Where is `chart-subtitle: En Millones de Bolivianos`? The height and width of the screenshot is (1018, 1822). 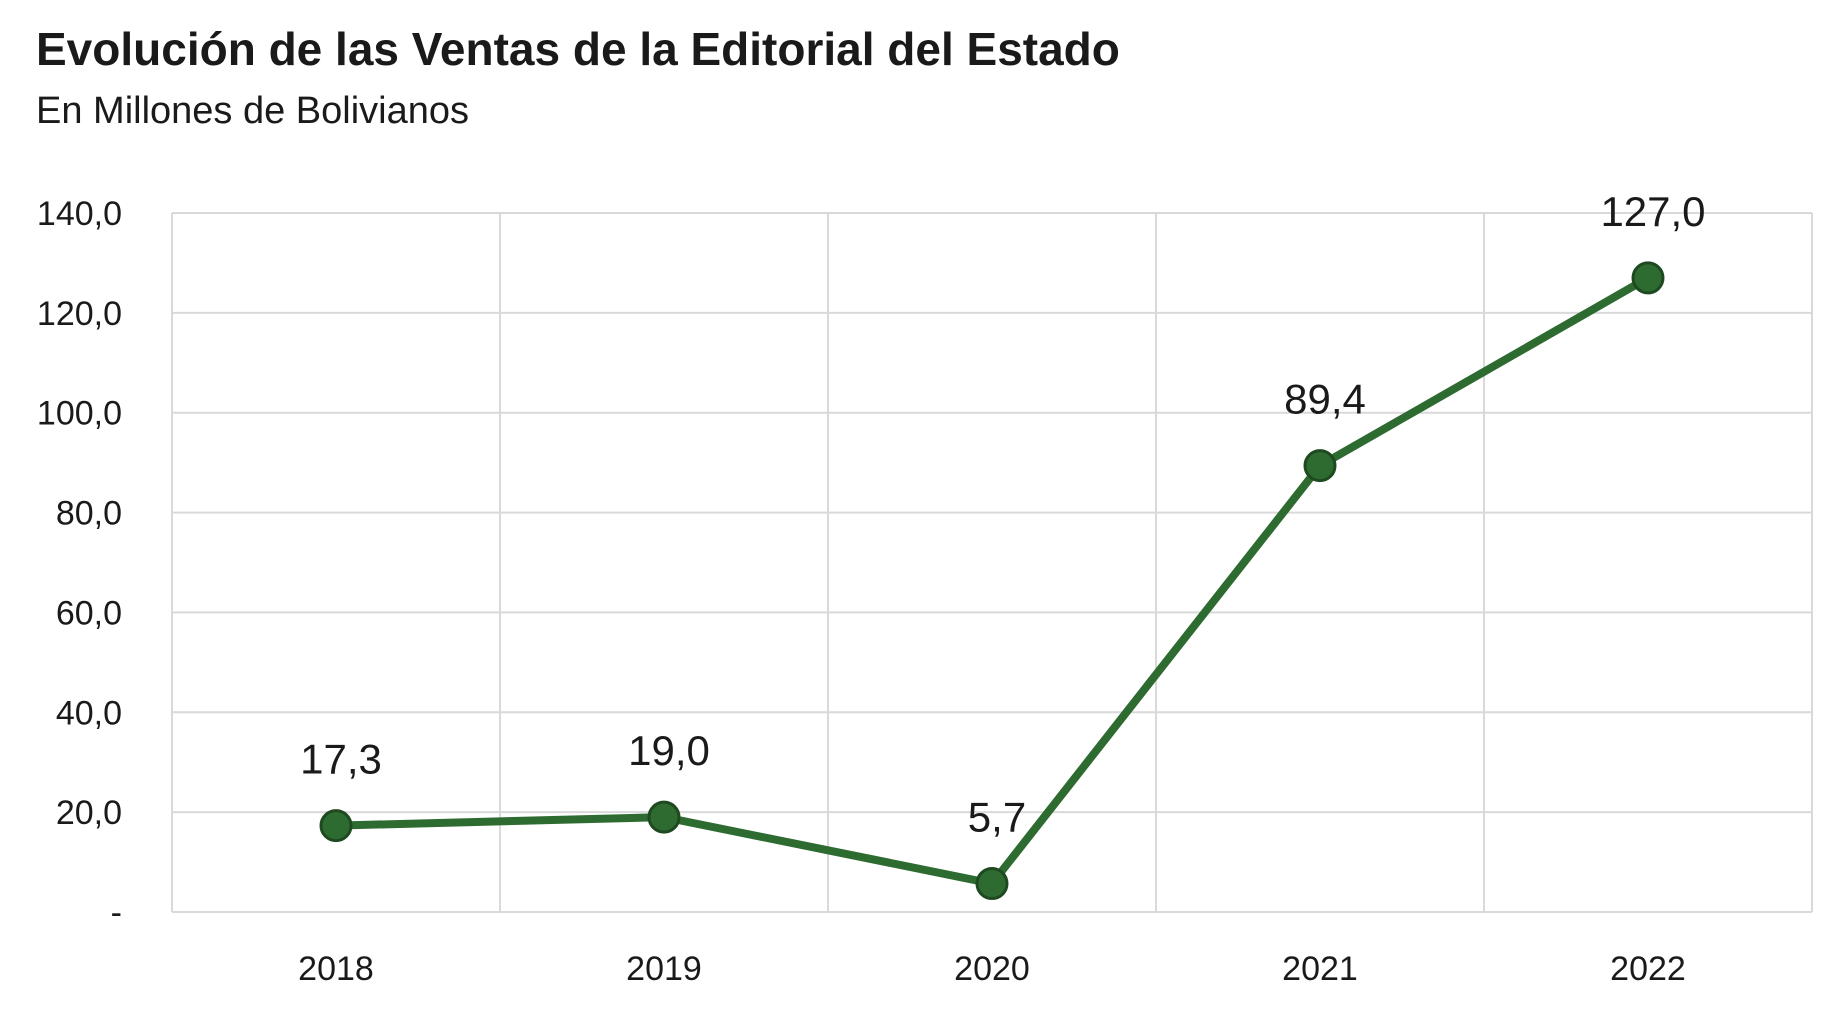 chart-subtitle: En Millones de Bolivianos is located at coordinates (253, 111).